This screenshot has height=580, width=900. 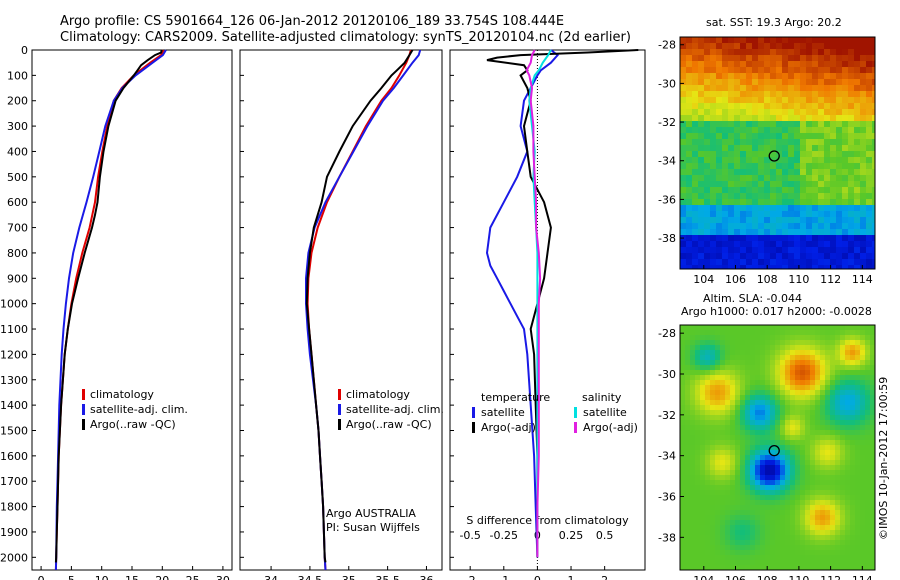 What do you see at coordinates (473, 427) in the screenshot?
I see `legend-swatch` at bounding box center [473, 427].